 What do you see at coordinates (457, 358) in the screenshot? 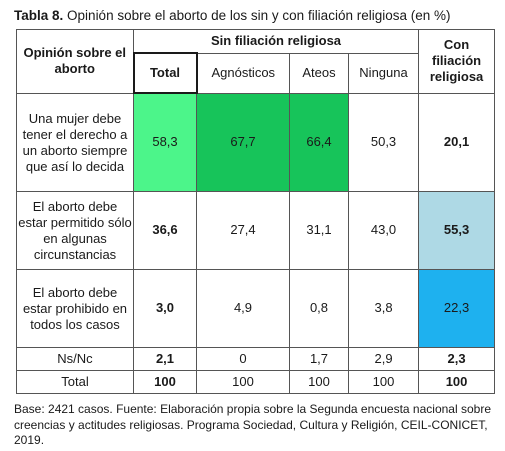
I see `cell-value: 2,3` at bounding box center [457, 358].